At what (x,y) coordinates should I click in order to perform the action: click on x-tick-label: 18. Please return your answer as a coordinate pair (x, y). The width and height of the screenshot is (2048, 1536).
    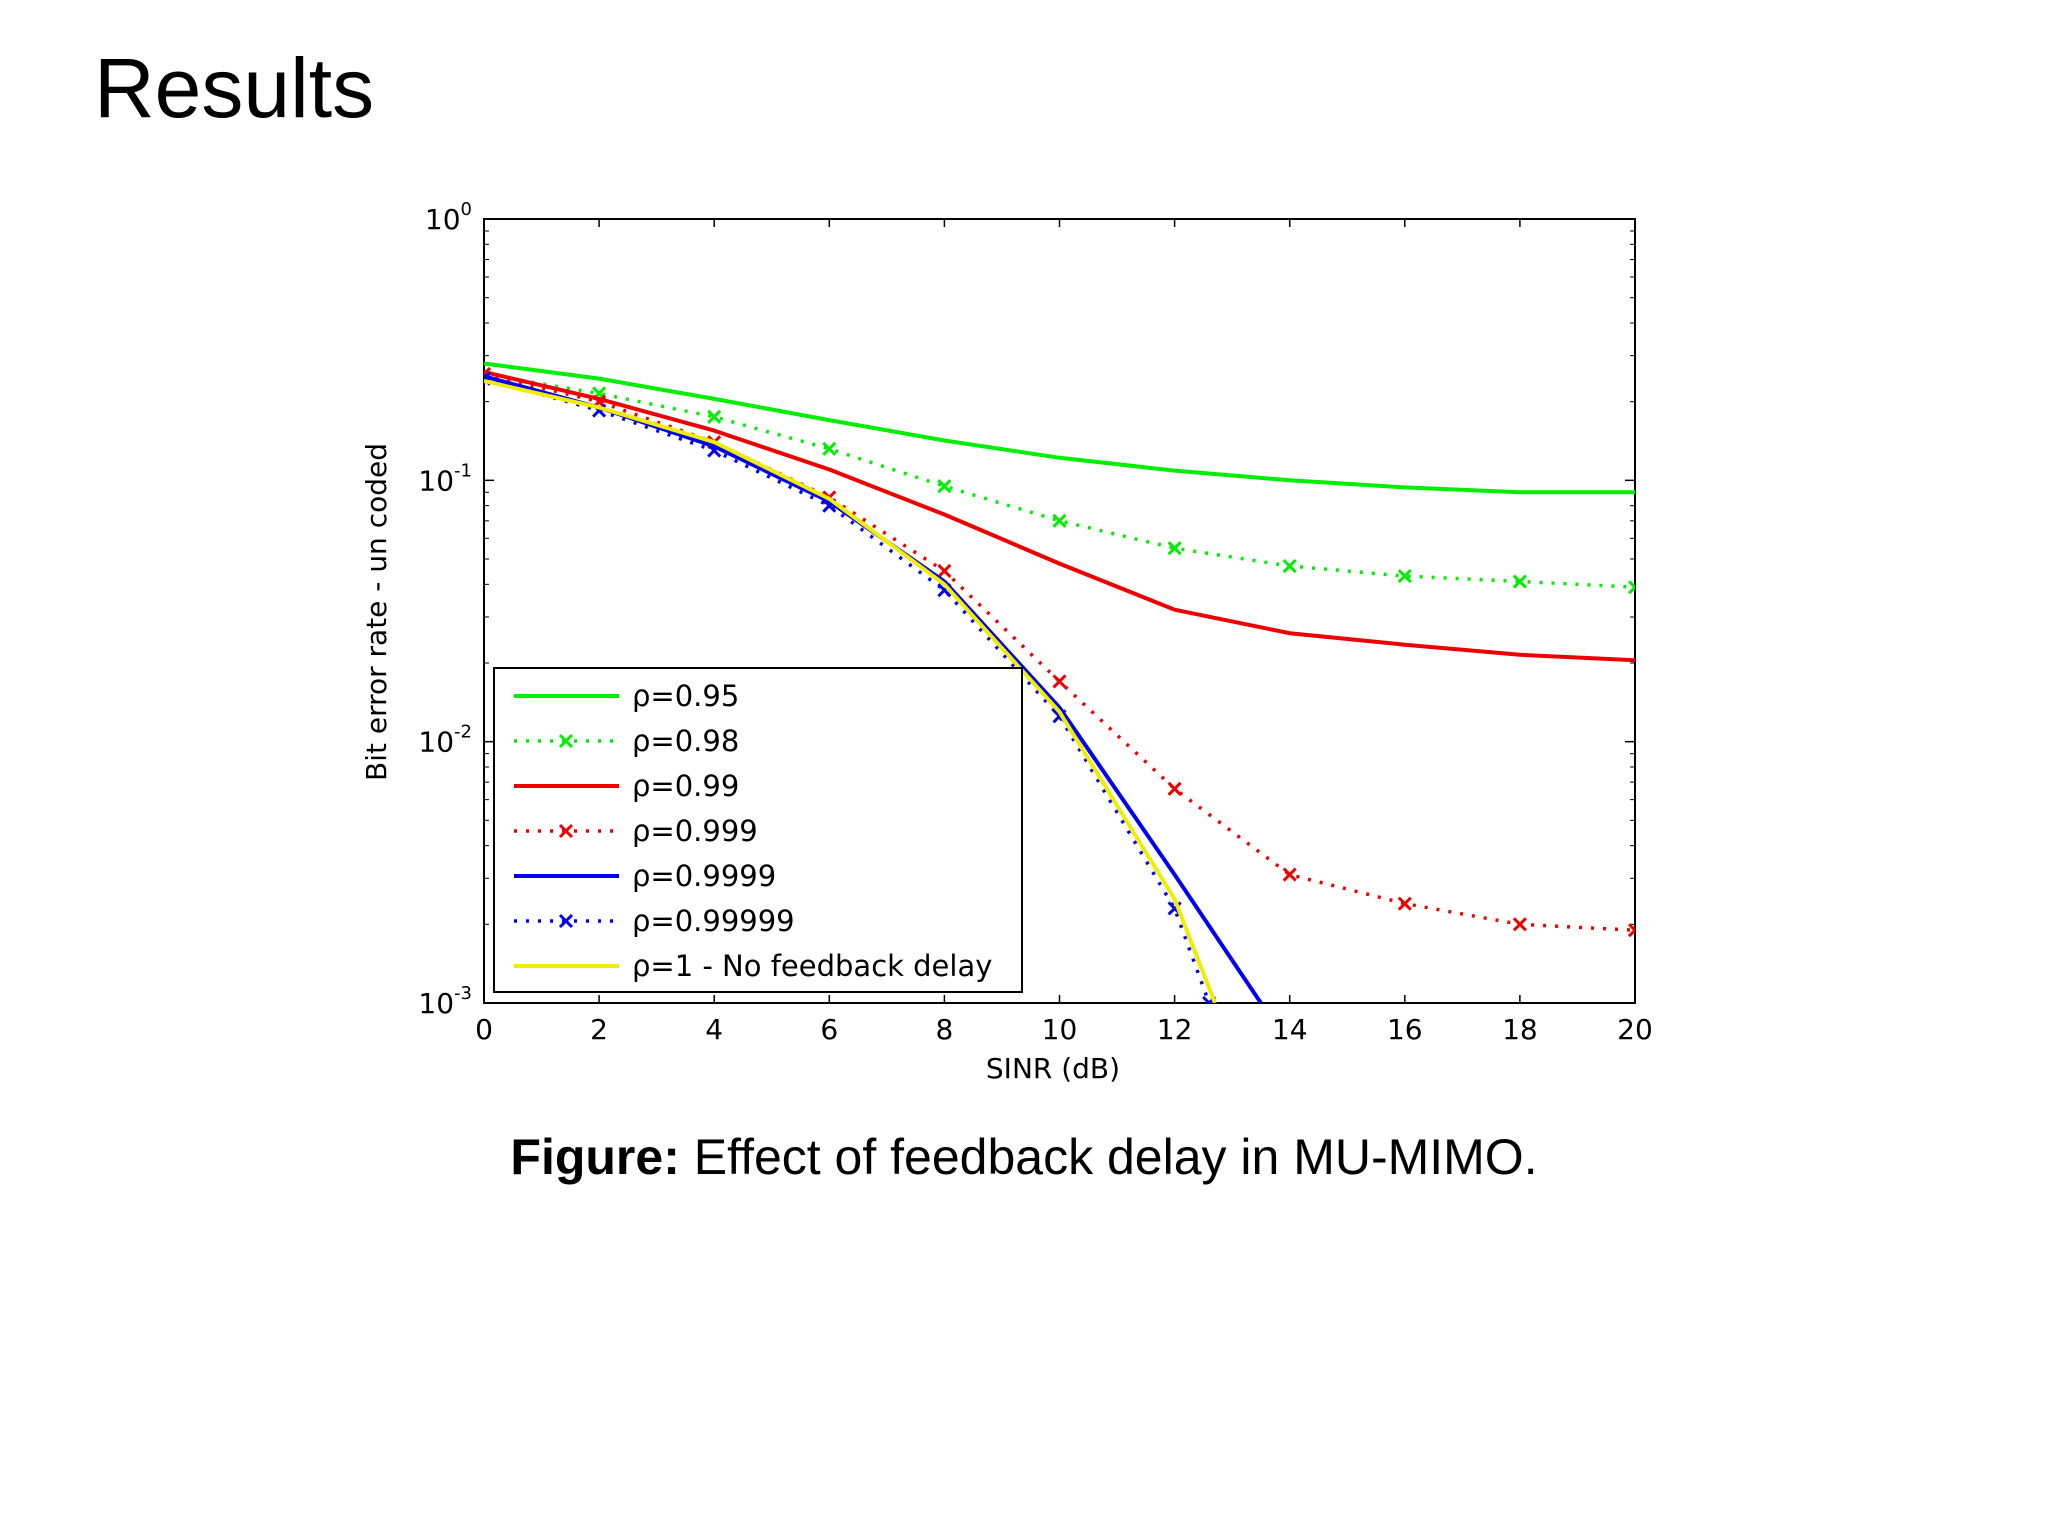
    Looking at the image, I should click on (1520, 1029).